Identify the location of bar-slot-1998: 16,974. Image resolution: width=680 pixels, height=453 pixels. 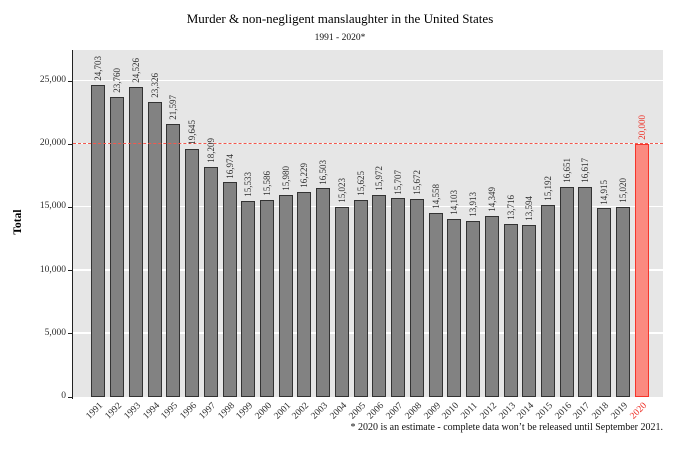
(229, 223).